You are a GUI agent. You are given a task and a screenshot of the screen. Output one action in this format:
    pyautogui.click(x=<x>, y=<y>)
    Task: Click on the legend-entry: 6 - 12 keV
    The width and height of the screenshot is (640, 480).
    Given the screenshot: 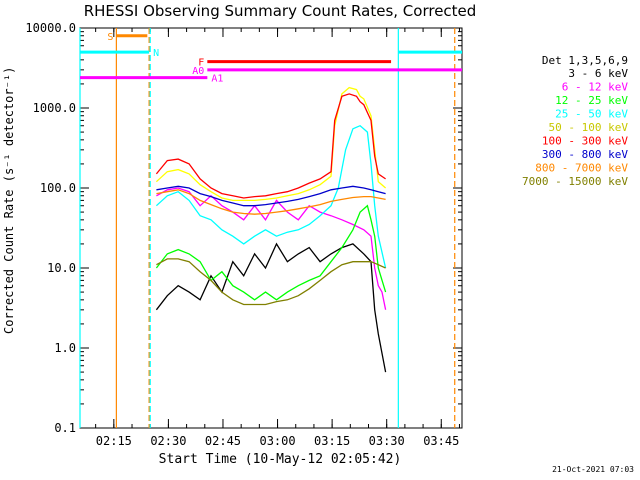 What is the action you would take?
    pyautogui.click(x=595, y=87)
    